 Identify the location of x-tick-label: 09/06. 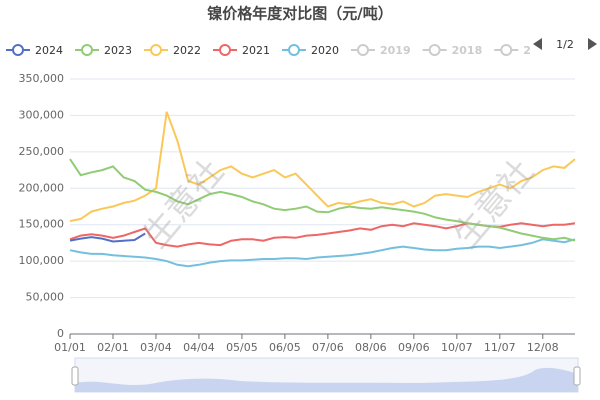
(414, 347).